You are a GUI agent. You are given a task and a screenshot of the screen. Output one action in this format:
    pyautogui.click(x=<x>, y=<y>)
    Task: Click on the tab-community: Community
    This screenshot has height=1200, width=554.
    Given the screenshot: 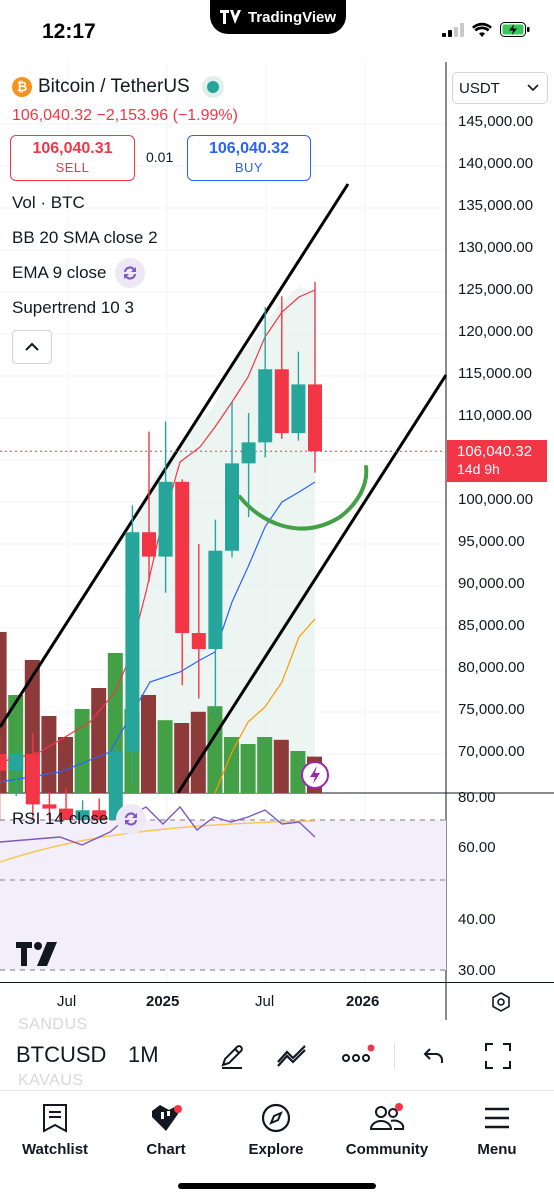 What is the action you would take?
    pyautogui.click(x=387, y=1128)
    